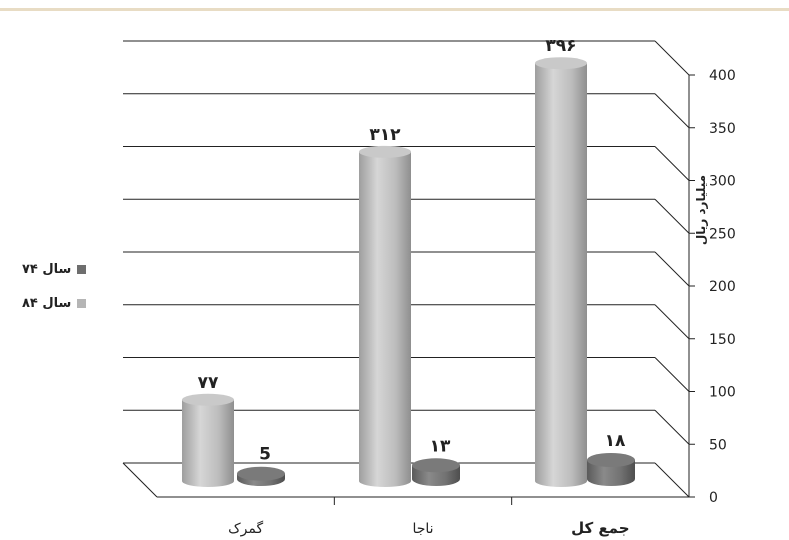 The image size is (789, 540). Describe the element at coordinates (208, 383) in the screenshot. I see `data-label-series-0: ۷۷` at that location.